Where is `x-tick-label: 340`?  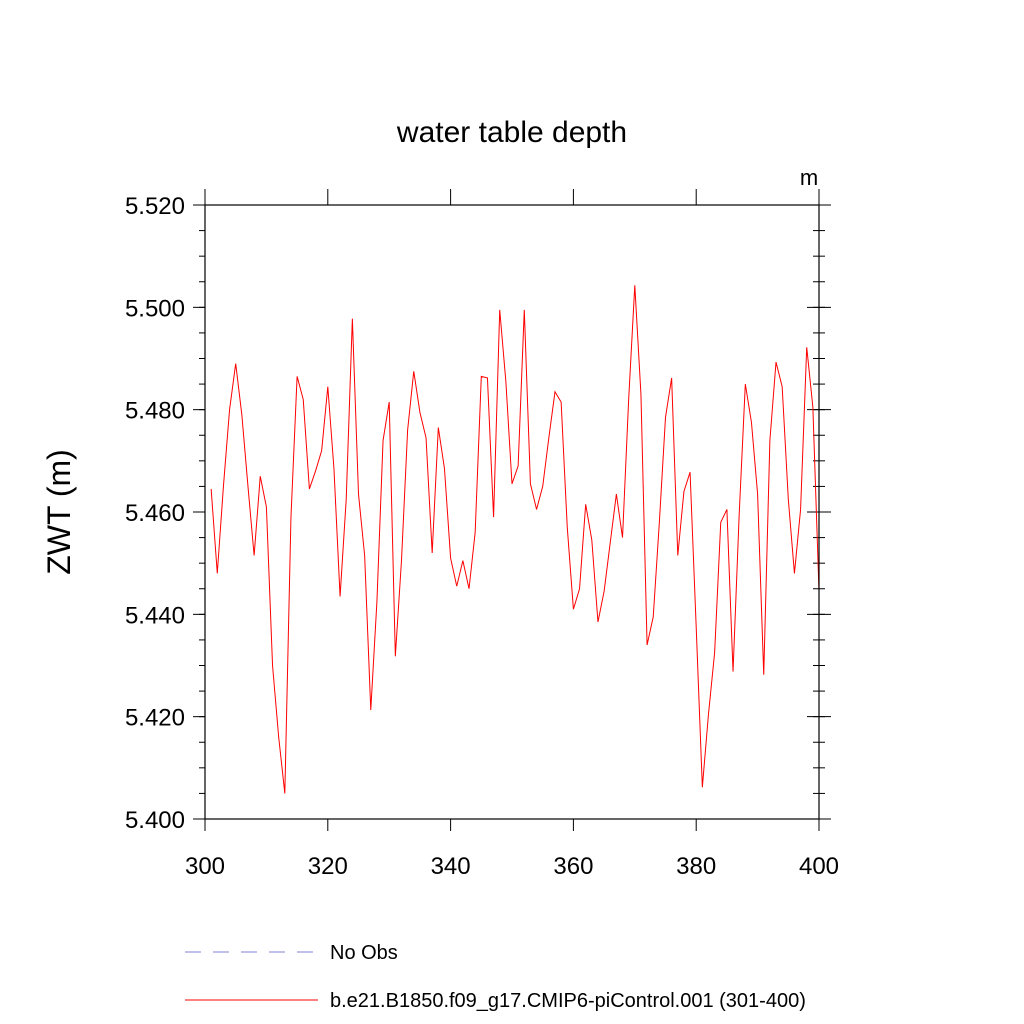
x-tick-label: 340 is located at coordinates (451, 866).